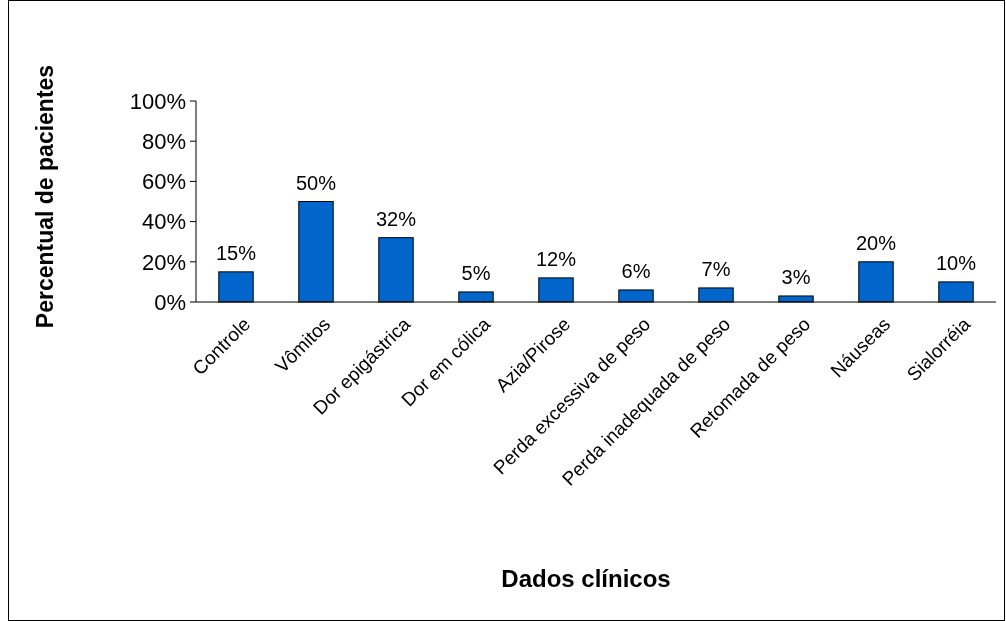 This screenshot has height=621, width=1006. Describe the element at coordinates (316, 182) in the screenshot. I see `data-label: 50%` at that location.